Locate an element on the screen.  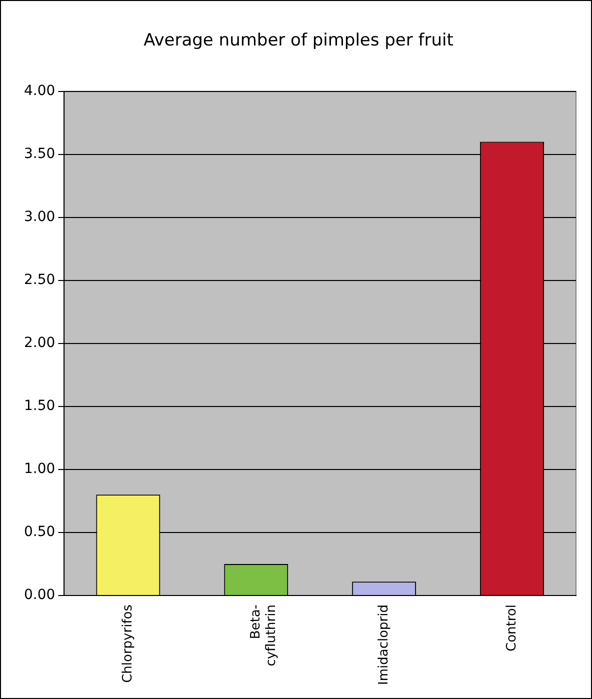
y-tick-label: 2.00 is located at coordinates (40, 343).